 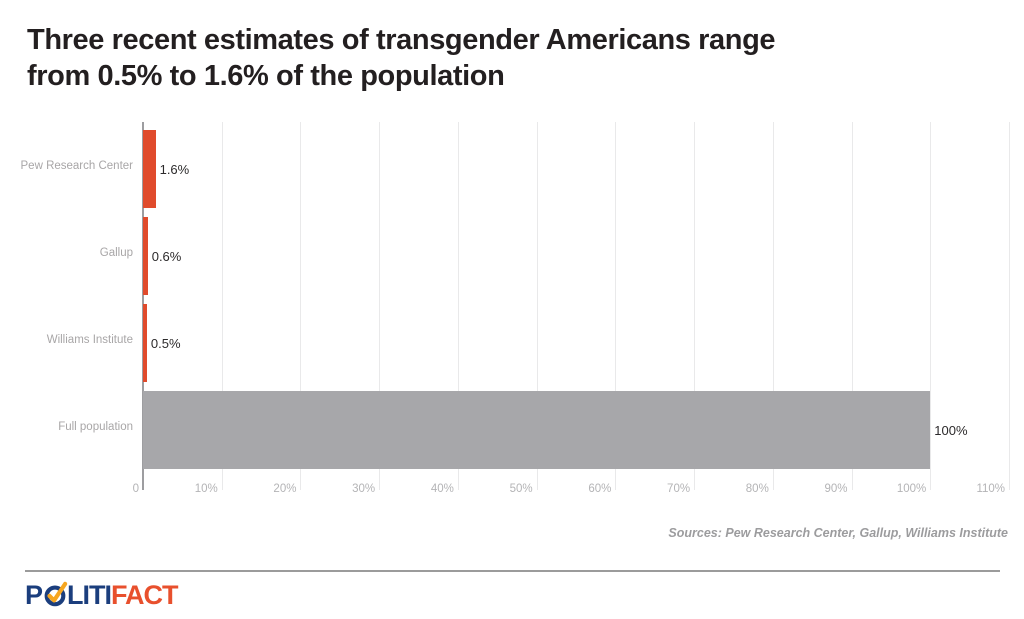 What do you see at coordinates (206, 489) in the screenshot?
I see `x-tick-10: 10%` at bounding box center [206, 489].